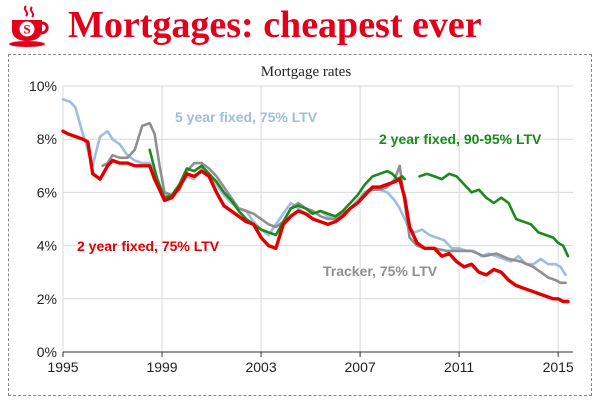  Describe the element at coordinates (275, 25) in the screenshot. I see `page-title: Mortgages: cheapest ever` at that location.